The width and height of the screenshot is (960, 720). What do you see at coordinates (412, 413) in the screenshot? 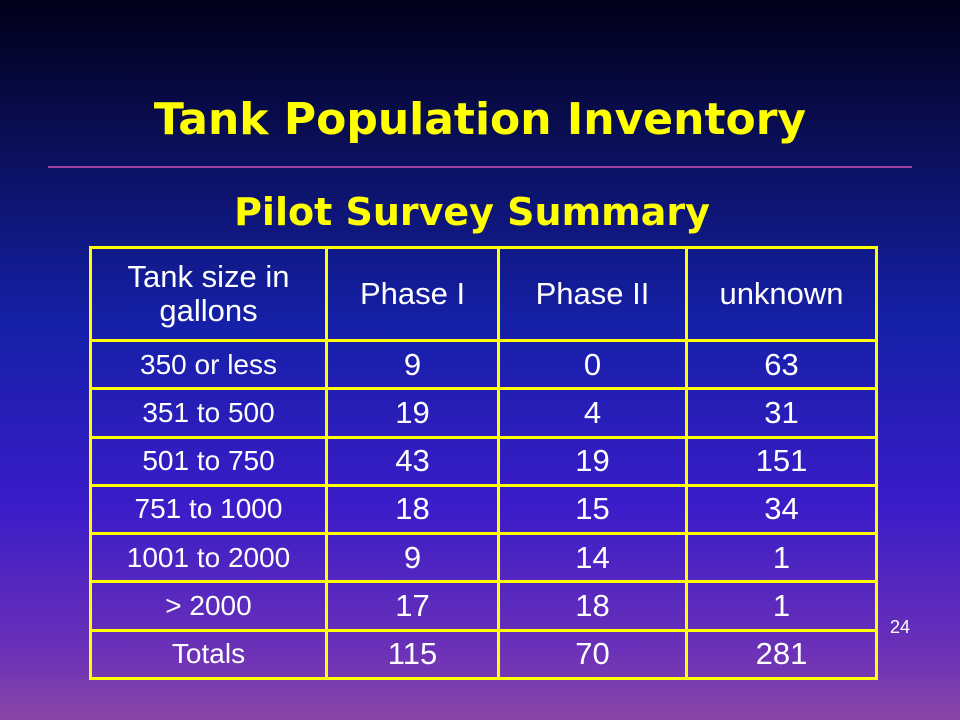
I see `cell-phase-1: 19` at bounding box center [412, 413].